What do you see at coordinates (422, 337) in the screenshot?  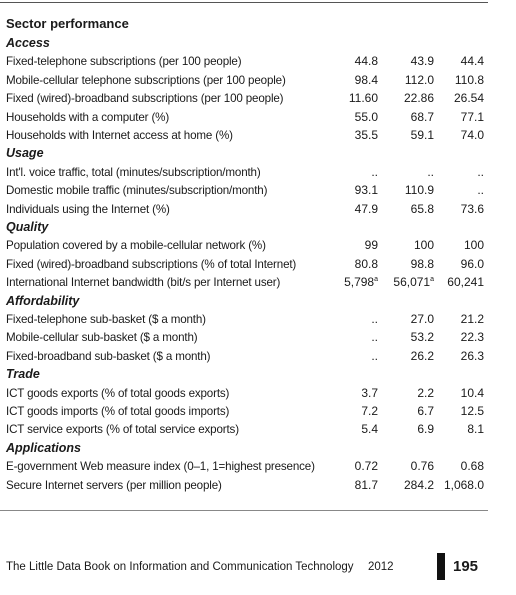 I see `cell-value: 53.2` at bounding box center [422, 337].